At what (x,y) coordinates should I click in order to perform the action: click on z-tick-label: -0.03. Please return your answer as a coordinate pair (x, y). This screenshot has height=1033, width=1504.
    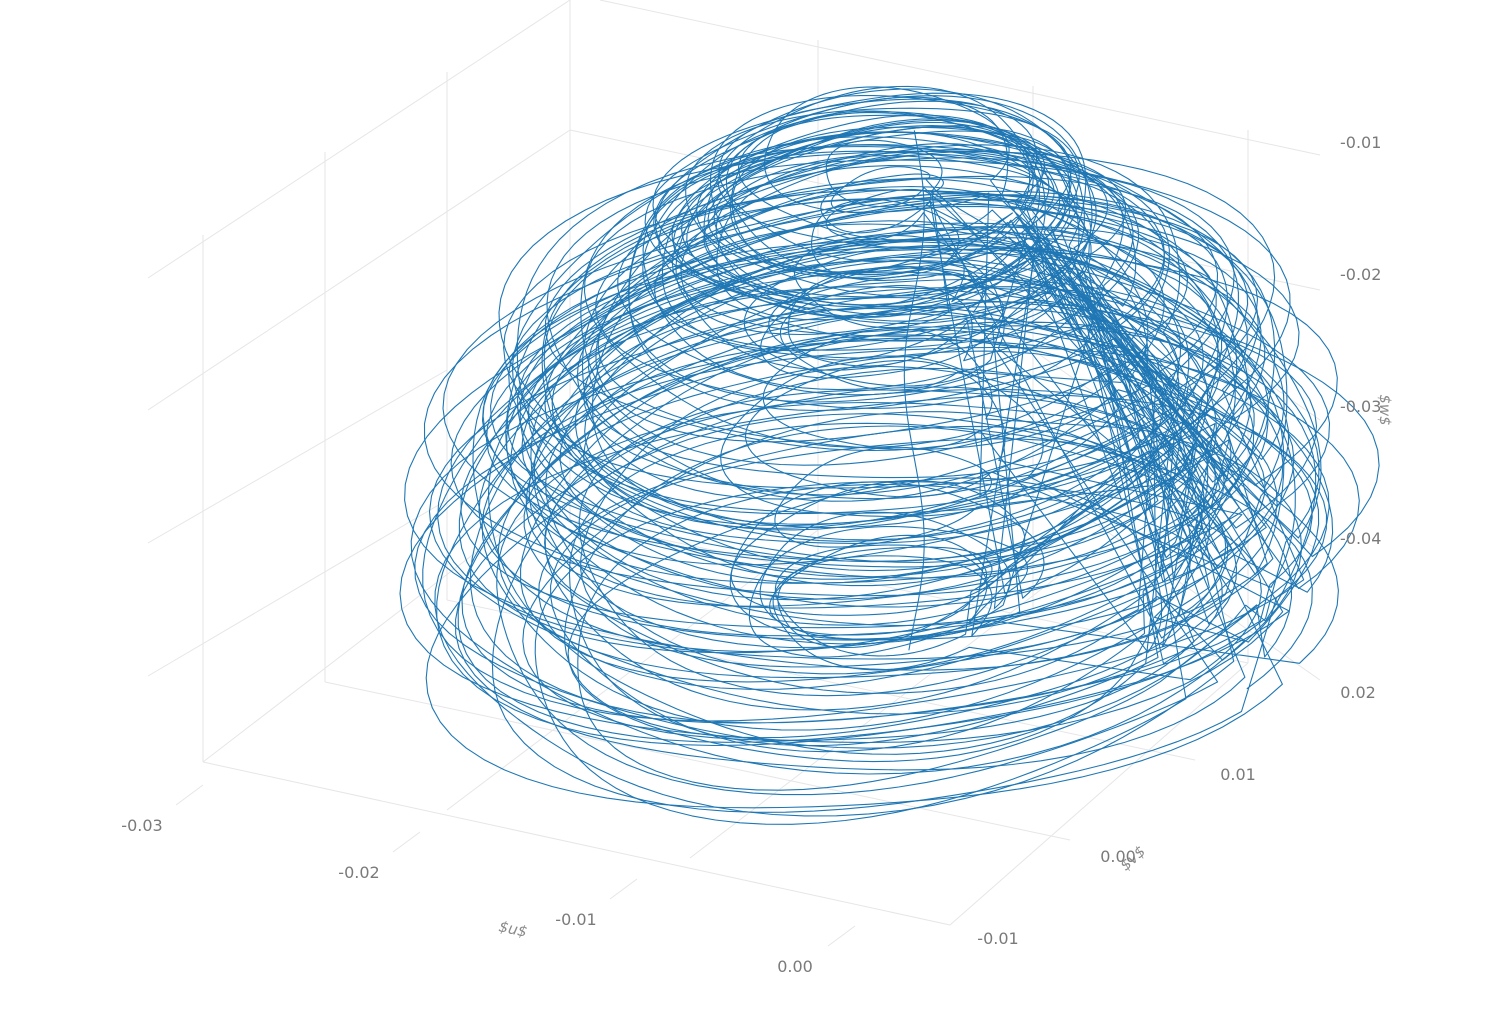
    Looking at the image, I should click on (1360, 406).